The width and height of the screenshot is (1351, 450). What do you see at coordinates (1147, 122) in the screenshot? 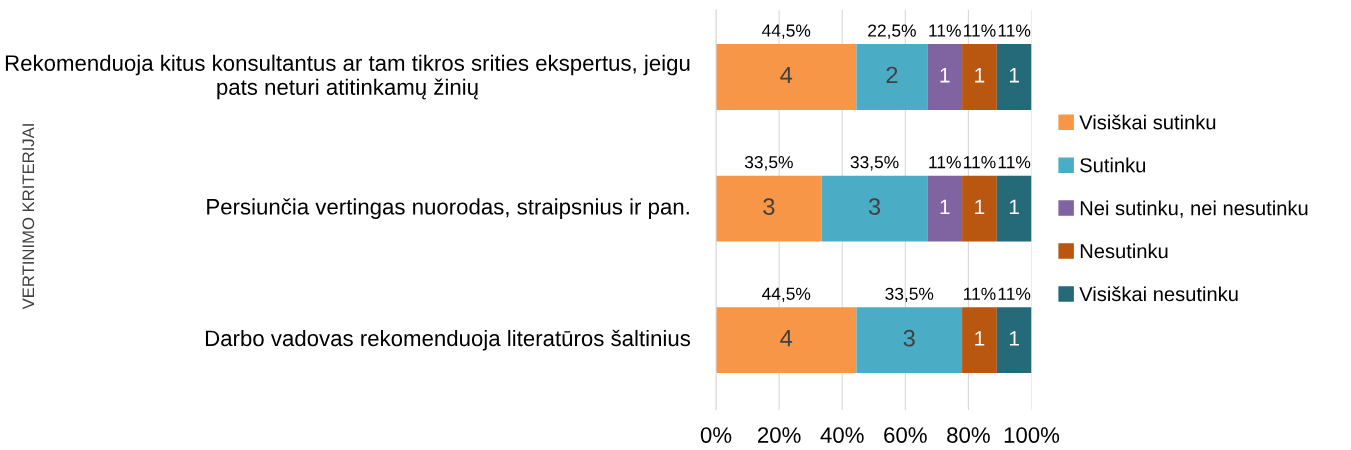
I see `legend-label: Visiškai sutinku` at bounding box center [1147, 122].